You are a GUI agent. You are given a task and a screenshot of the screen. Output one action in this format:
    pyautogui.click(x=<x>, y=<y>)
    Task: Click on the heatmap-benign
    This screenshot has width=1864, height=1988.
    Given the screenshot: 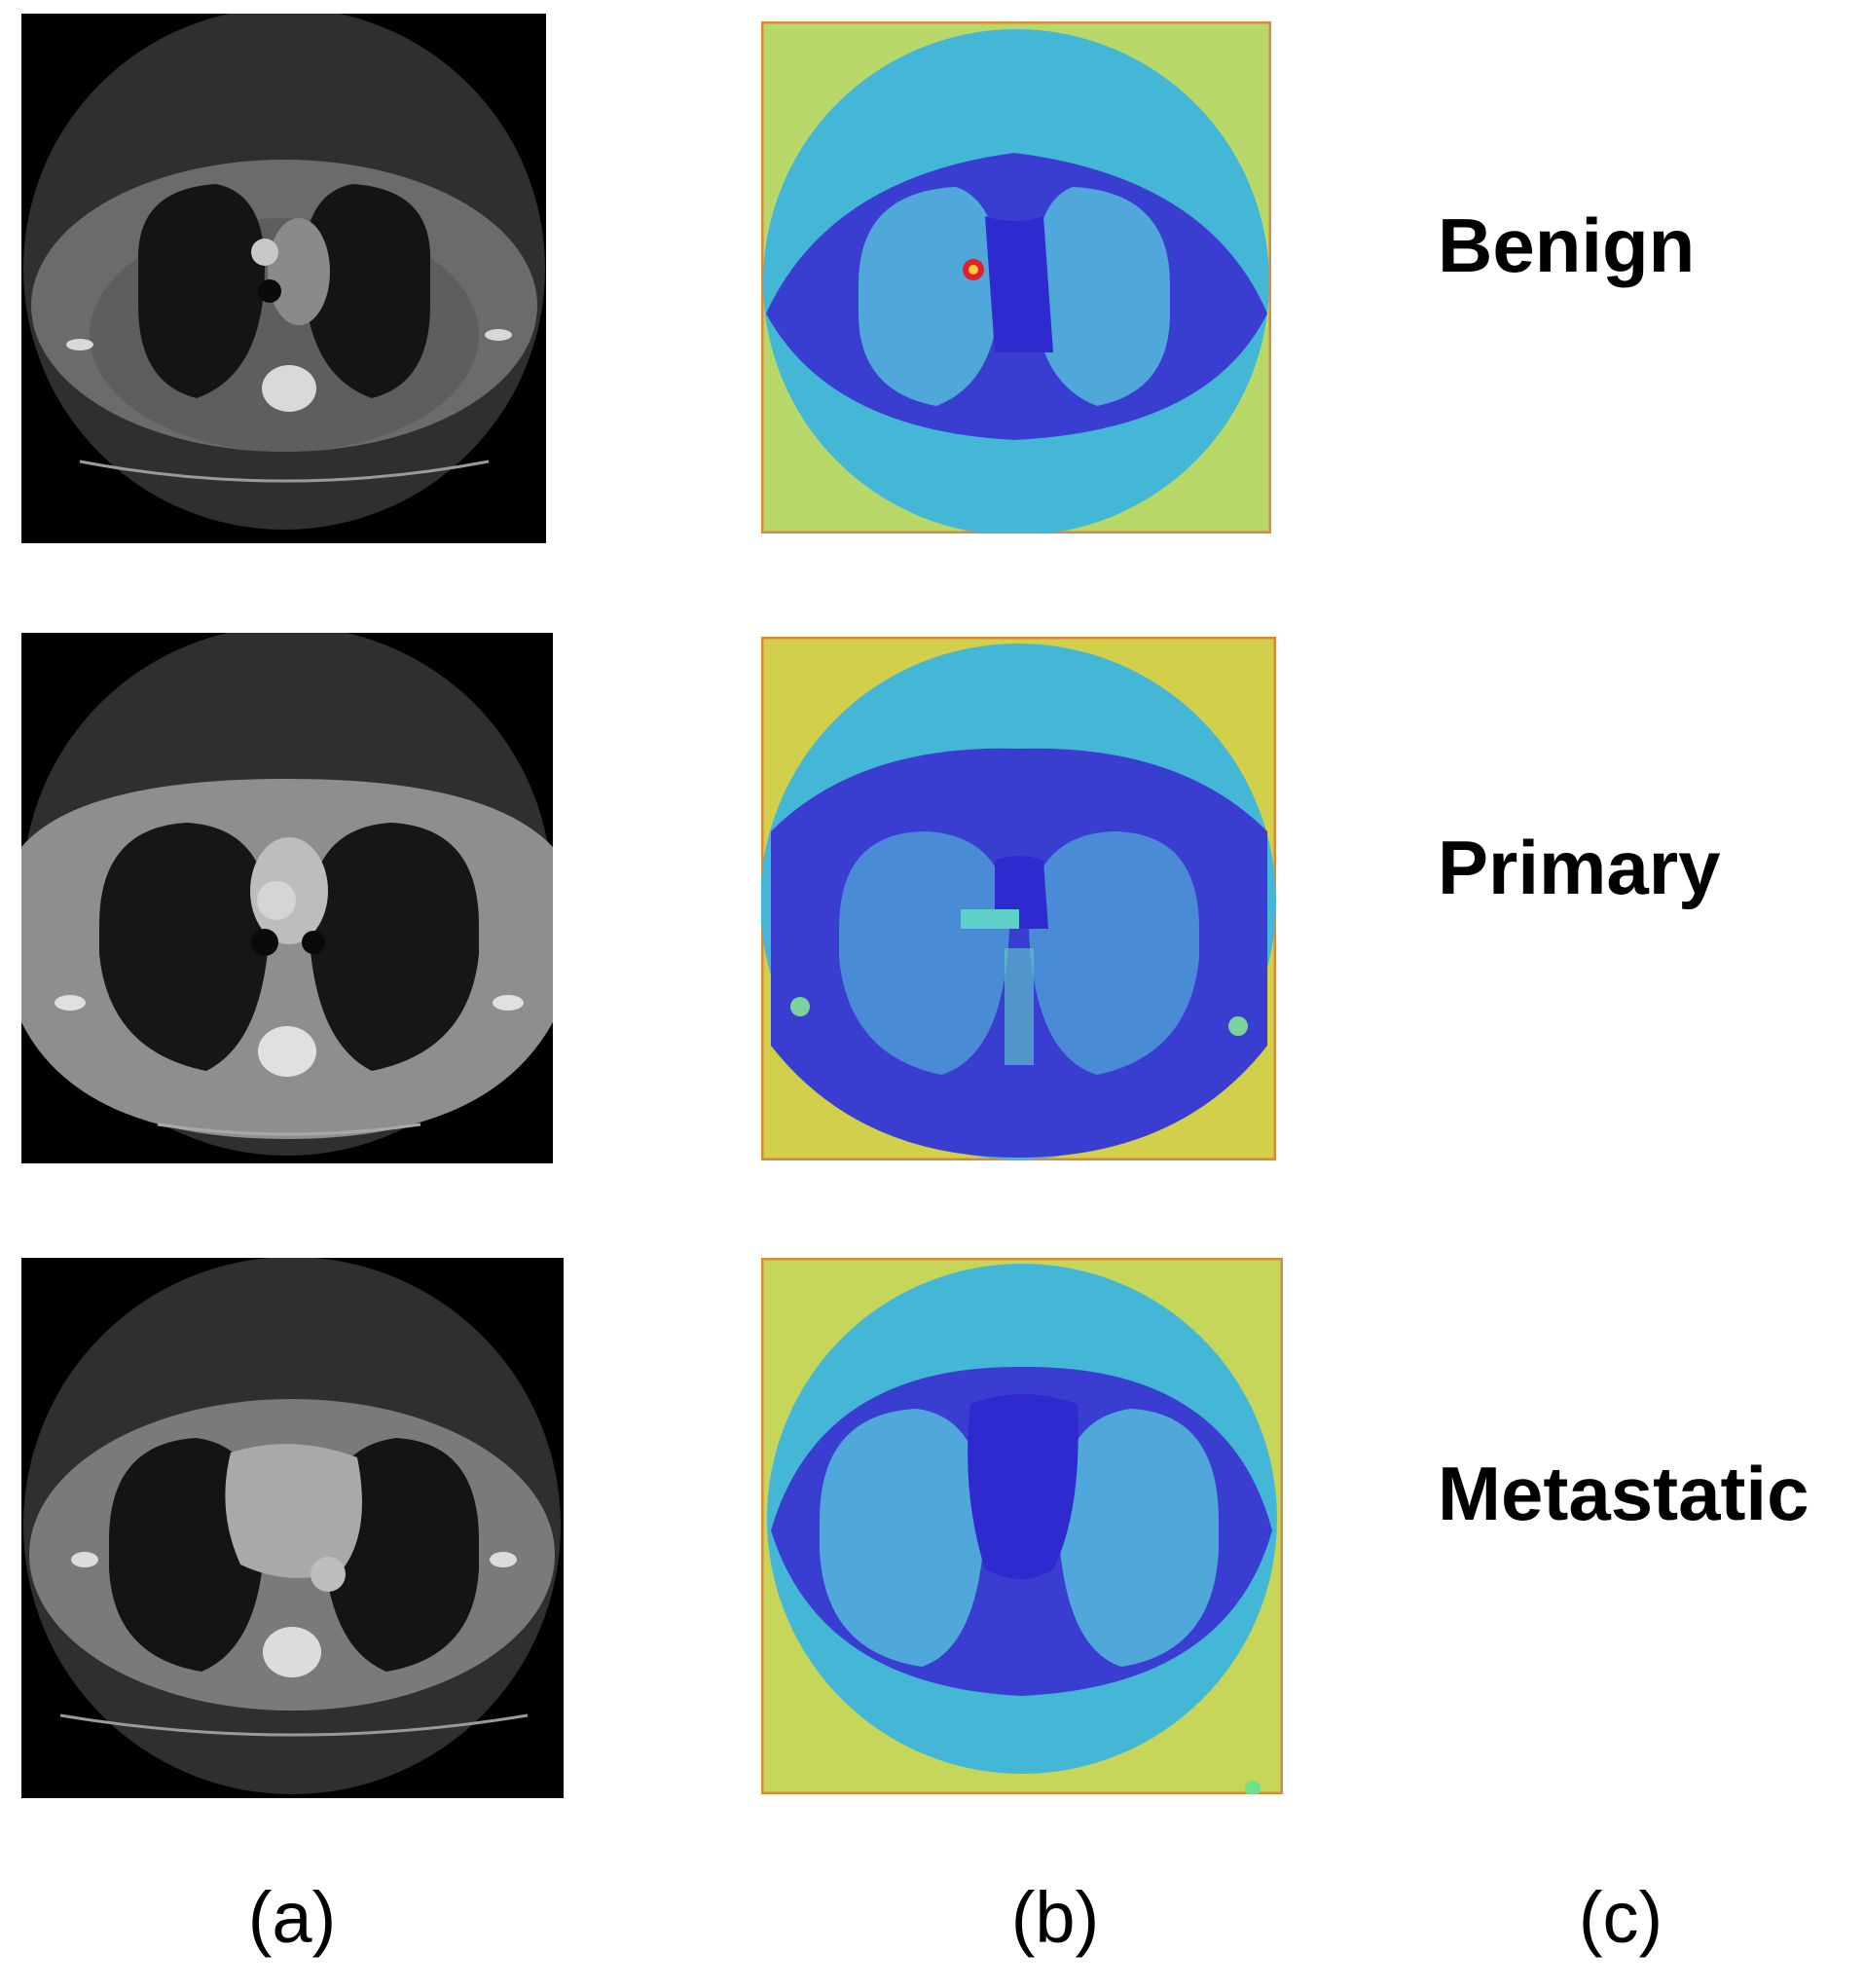 What is the action you would take?
    pyautogui.click(x=1016, y=277)
    